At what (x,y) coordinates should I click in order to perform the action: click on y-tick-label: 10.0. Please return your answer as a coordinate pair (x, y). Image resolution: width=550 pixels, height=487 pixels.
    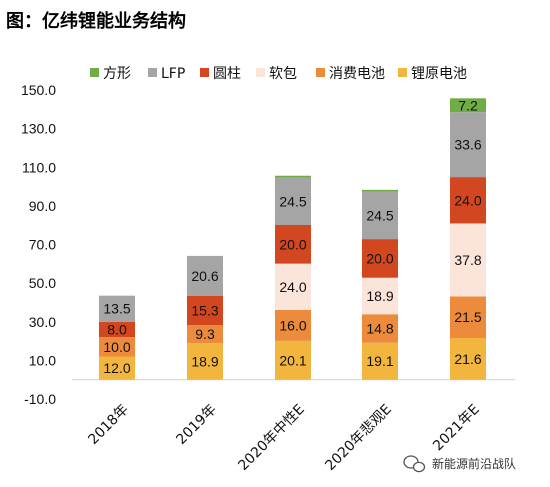
    Looking at the image, I should click on (42, 360).